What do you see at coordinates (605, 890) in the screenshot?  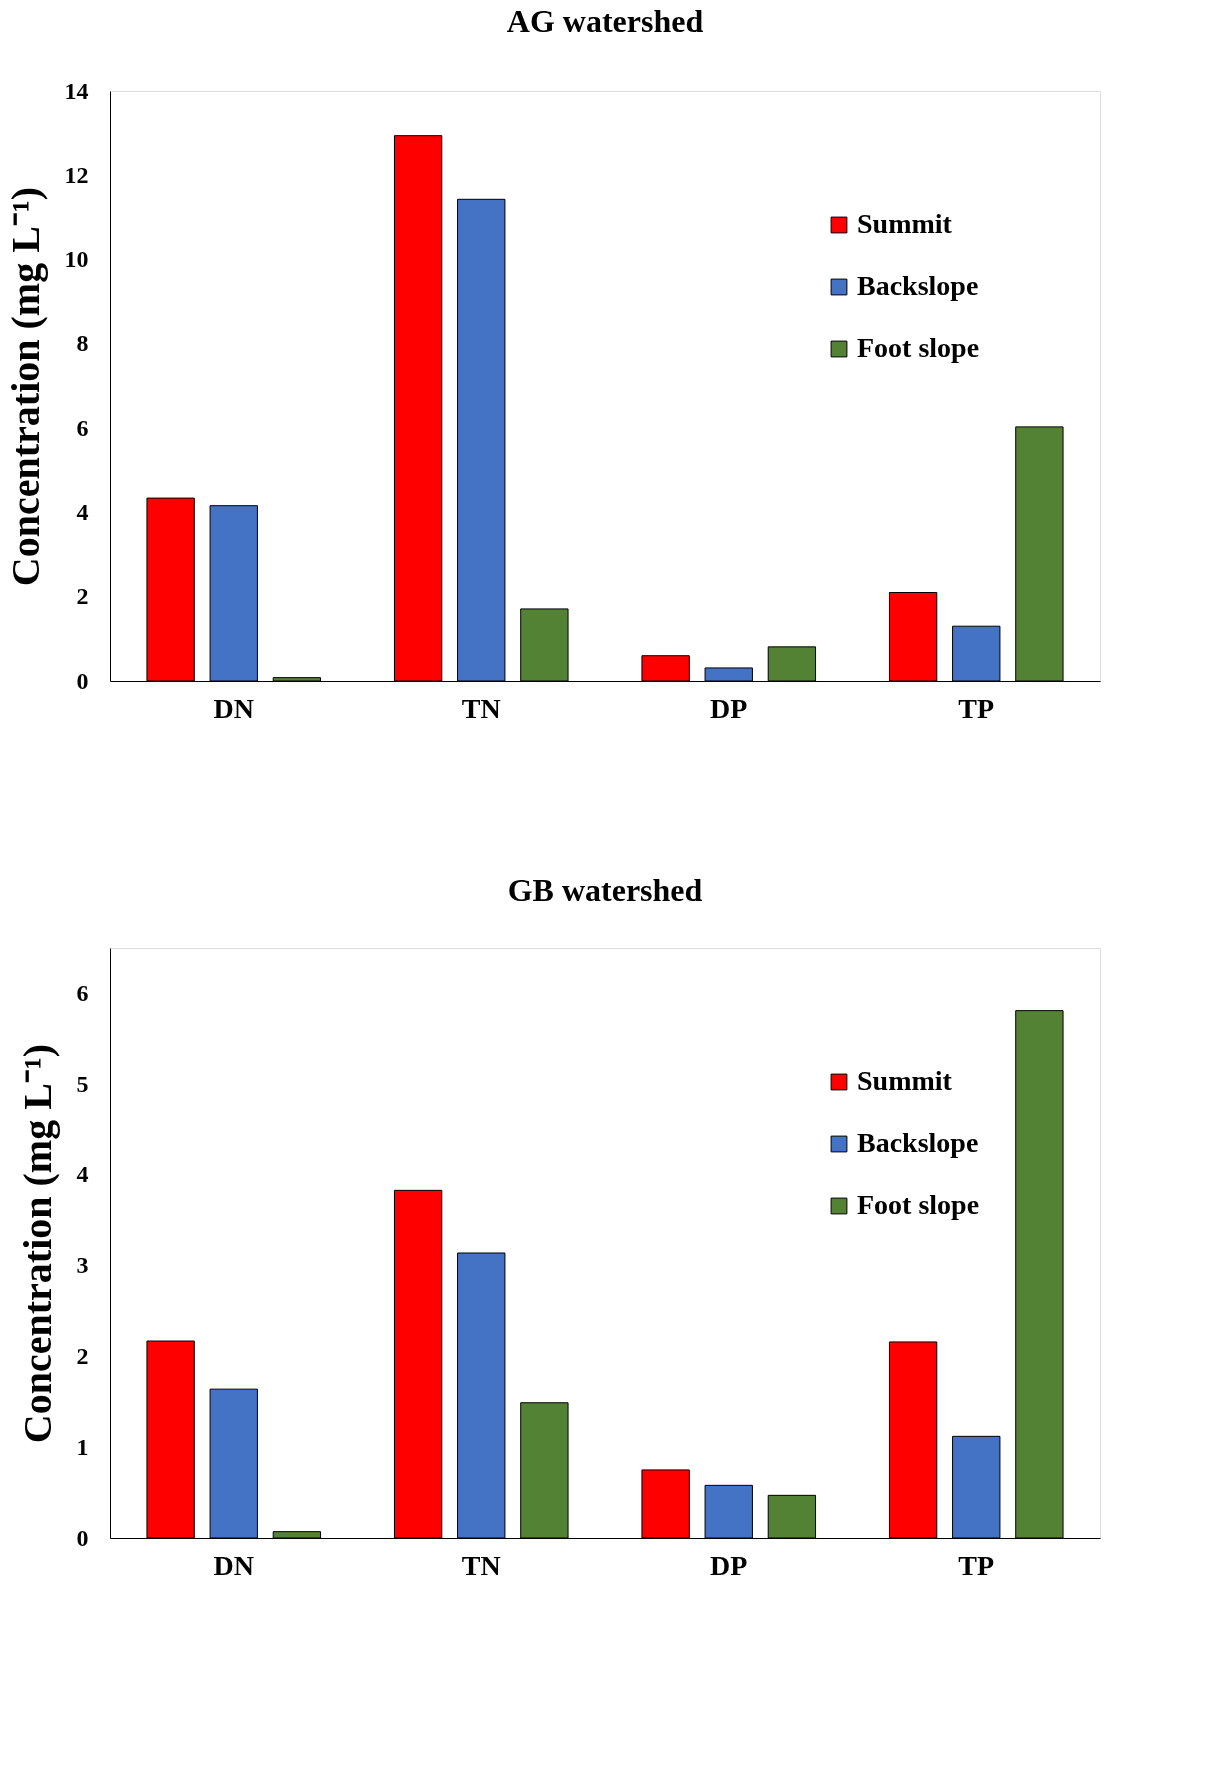 I see `chart-title: GB watershed` at bounding box center [605, 890].